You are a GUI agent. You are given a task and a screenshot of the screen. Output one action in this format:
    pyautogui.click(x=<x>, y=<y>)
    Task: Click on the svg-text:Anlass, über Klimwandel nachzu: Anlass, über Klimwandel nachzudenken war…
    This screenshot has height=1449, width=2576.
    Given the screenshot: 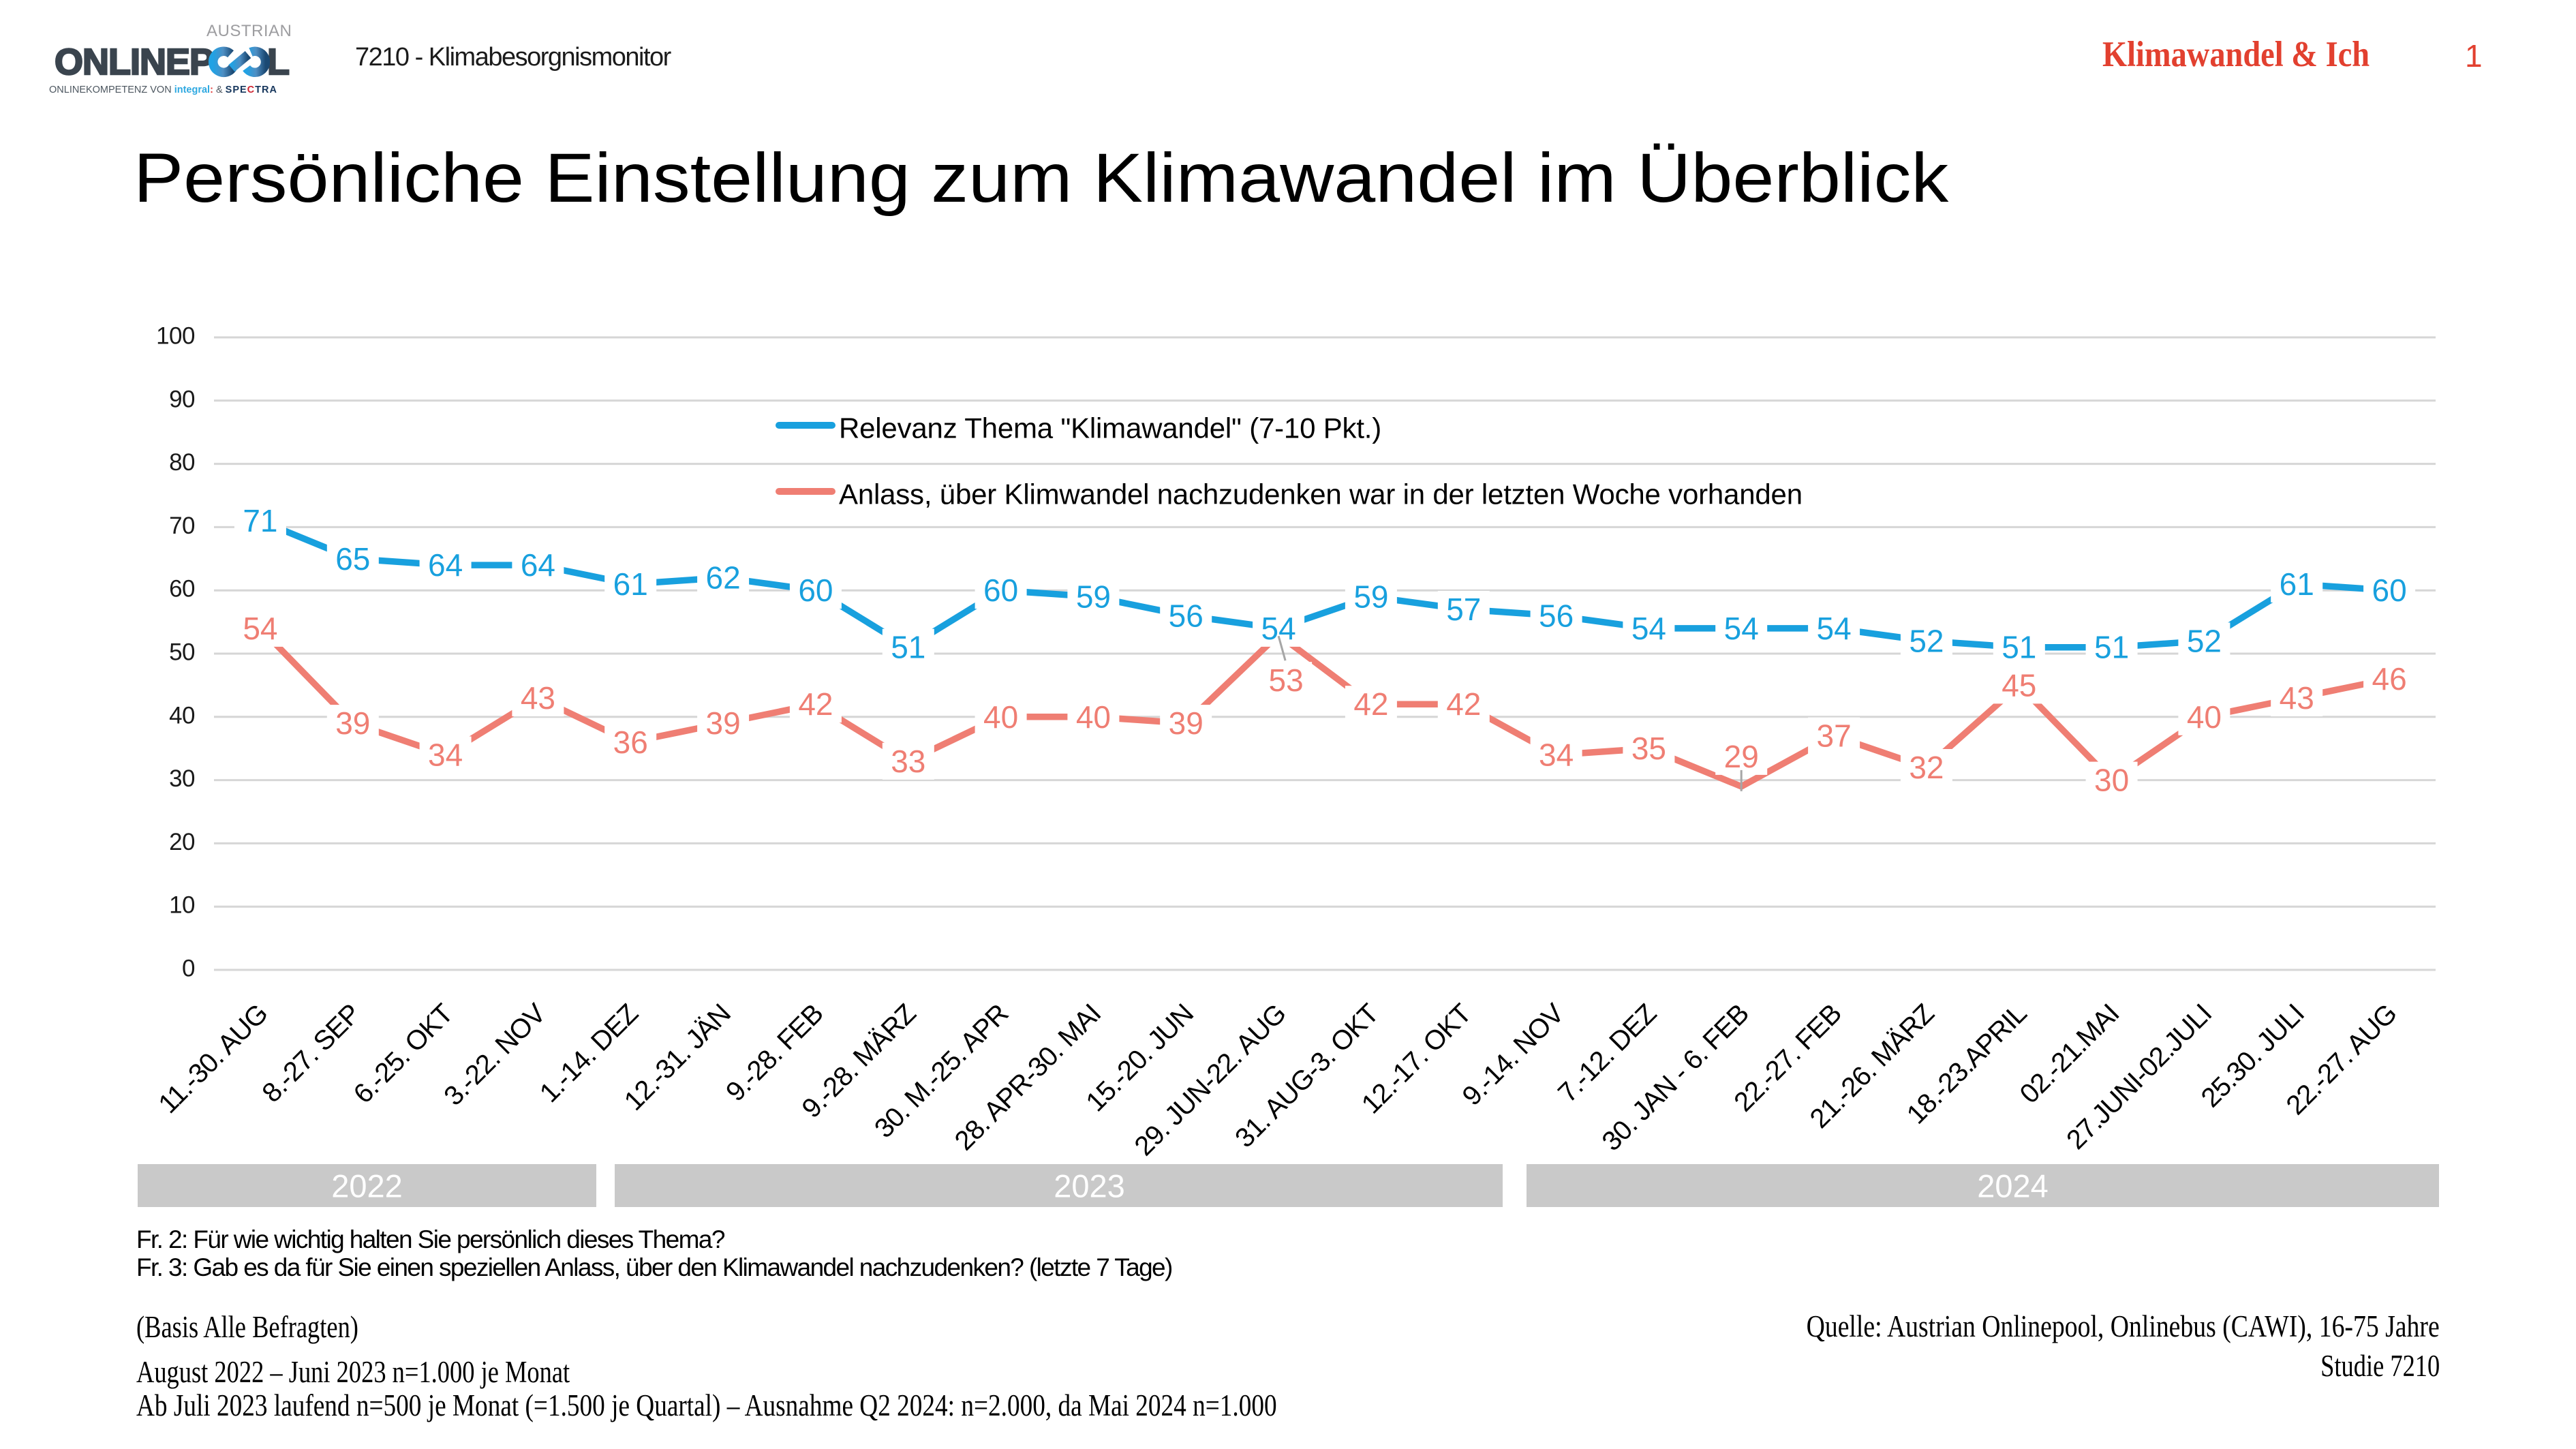 What is the action you would take?
    pyautogui.click(x=1321, y=494)
    